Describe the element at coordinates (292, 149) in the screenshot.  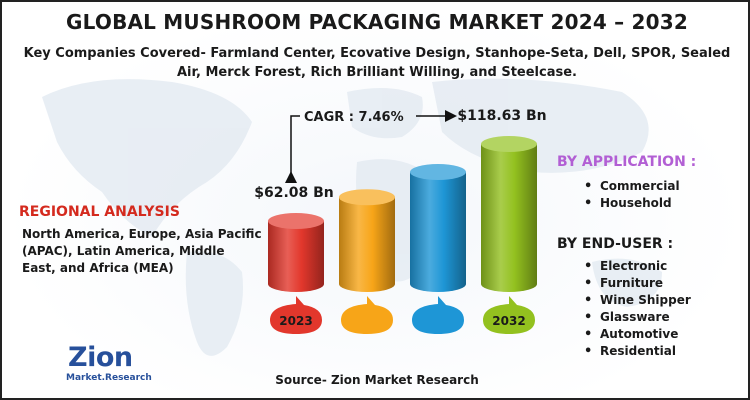
I see `cagr-arrow-left` at that location.